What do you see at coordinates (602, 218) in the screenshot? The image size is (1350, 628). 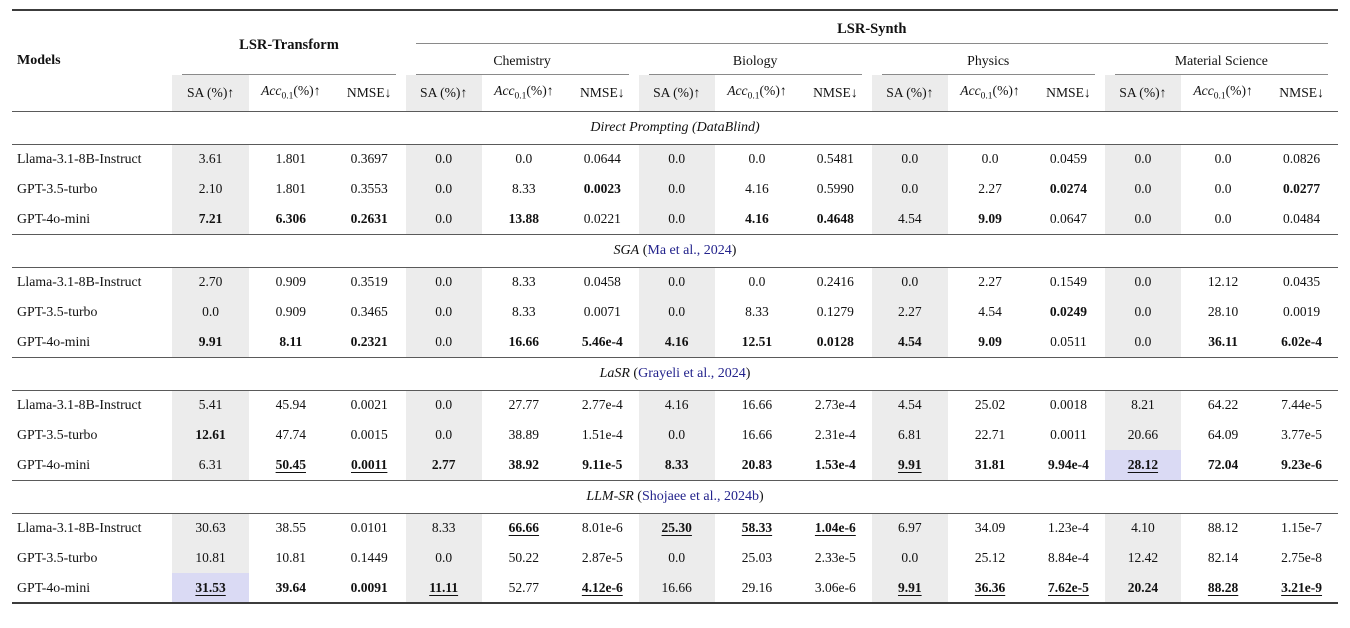 I see `metric-value: 0.0221` at bounding box center [602, 218].